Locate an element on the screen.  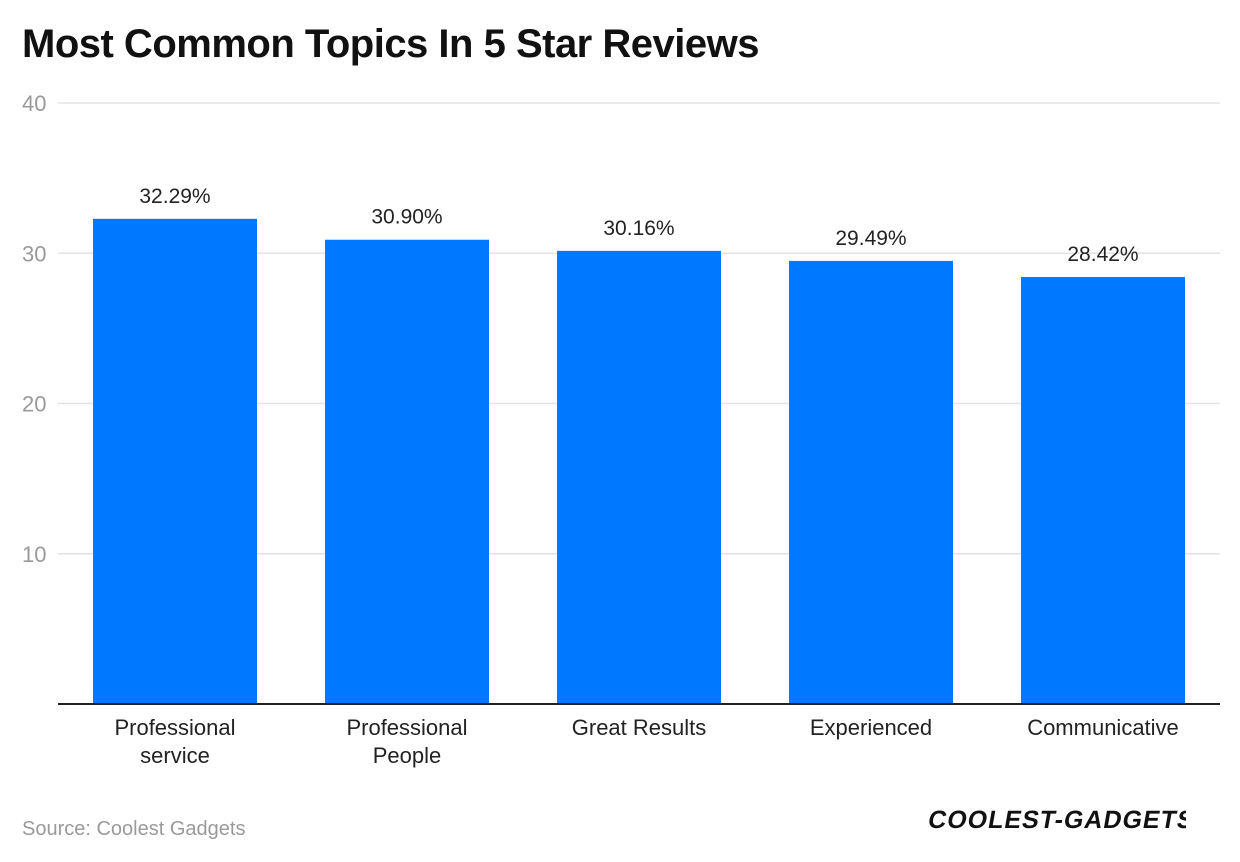
coolest-gadgets-logo: COOLEST-GADGETS is located at coordinates (1056, 820).